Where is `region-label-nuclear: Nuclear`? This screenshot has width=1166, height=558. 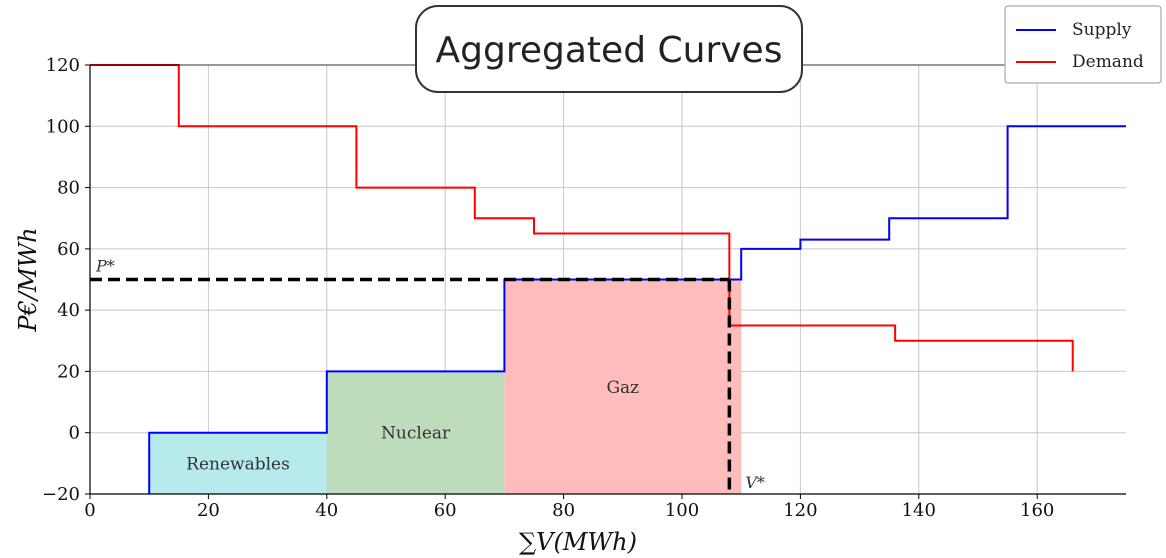
region-label-nuclear: Nuclear is located at coordinates (416, 434).